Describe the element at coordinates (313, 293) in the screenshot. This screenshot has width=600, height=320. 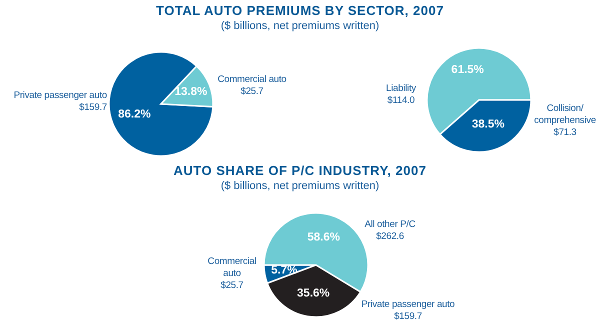
I see `data-label: 35.6%` at that location.